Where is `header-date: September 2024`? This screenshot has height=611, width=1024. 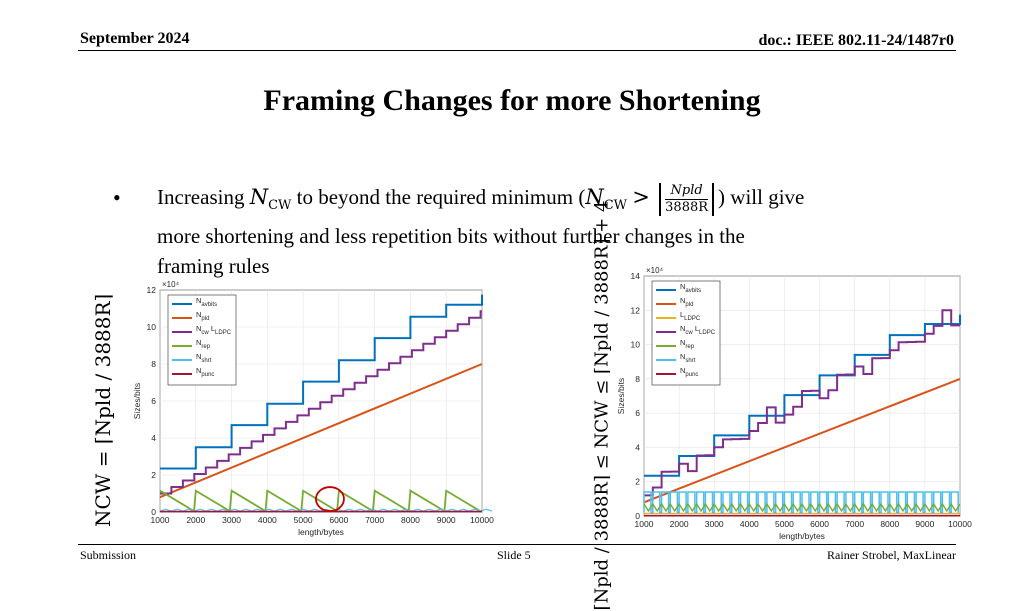 header-date: September 2024 is located at coordinates (135, 38).